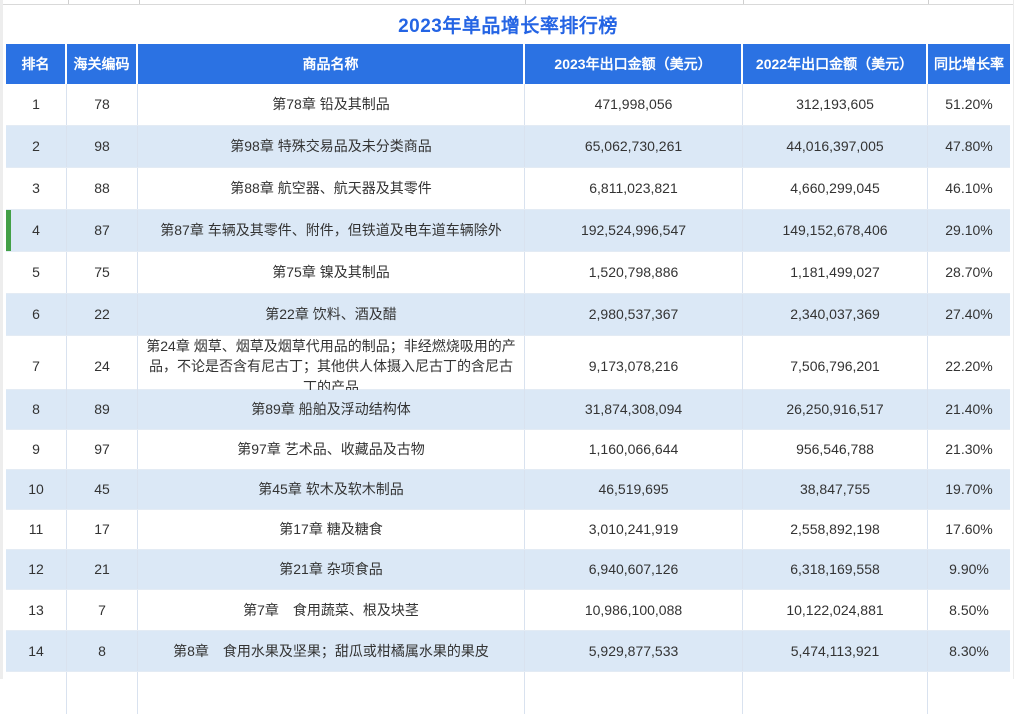 This screenshot has width=1019, height=714. I want to click on column-header-growth: 同比增长率, so click(969, 64).